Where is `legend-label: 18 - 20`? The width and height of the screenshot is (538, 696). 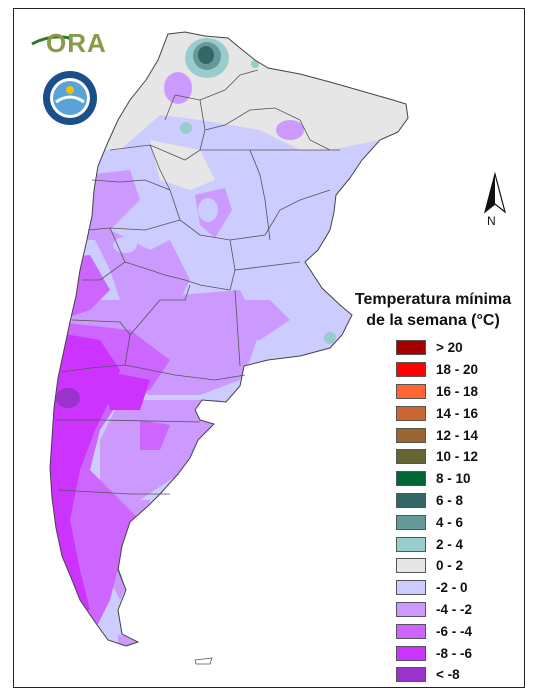
legend-label: 18 - 20 is located at coordinates (457, 370).